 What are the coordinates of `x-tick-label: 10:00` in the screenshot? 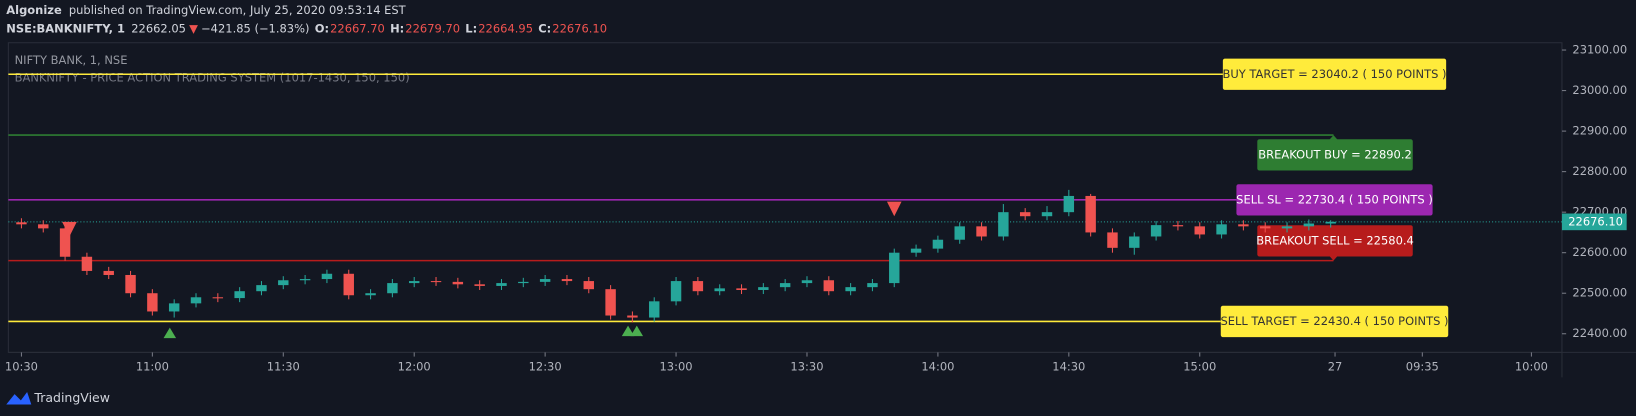 It's located at (1531, 366).